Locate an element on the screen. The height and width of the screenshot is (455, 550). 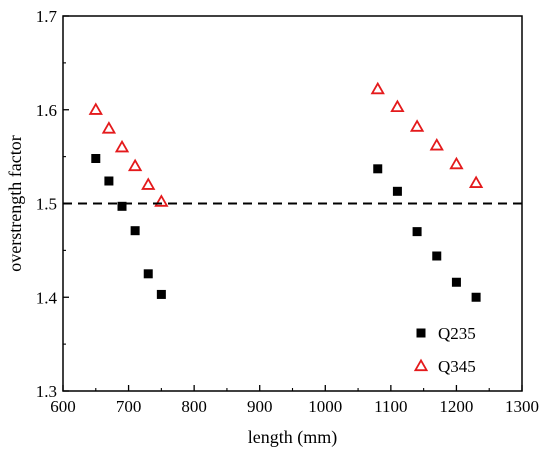
x-tick-label: 900 is located at coordinates (260, 406).